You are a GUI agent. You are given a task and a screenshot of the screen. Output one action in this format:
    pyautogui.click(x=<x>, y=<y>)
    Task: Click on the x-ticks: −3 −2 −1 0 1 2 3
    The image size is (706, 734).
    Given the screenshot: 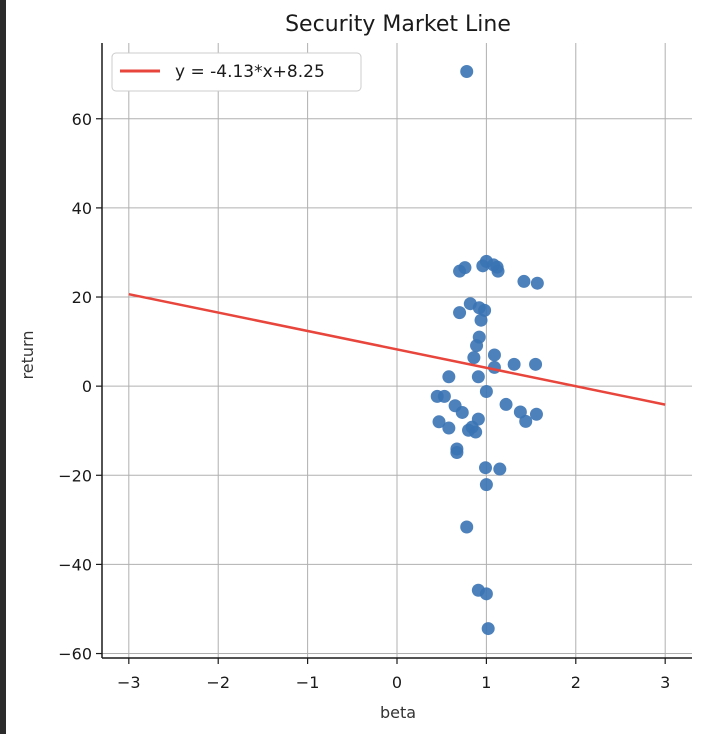 What is the action you would take?
    pyautogui.click(x=393, y=675)
    